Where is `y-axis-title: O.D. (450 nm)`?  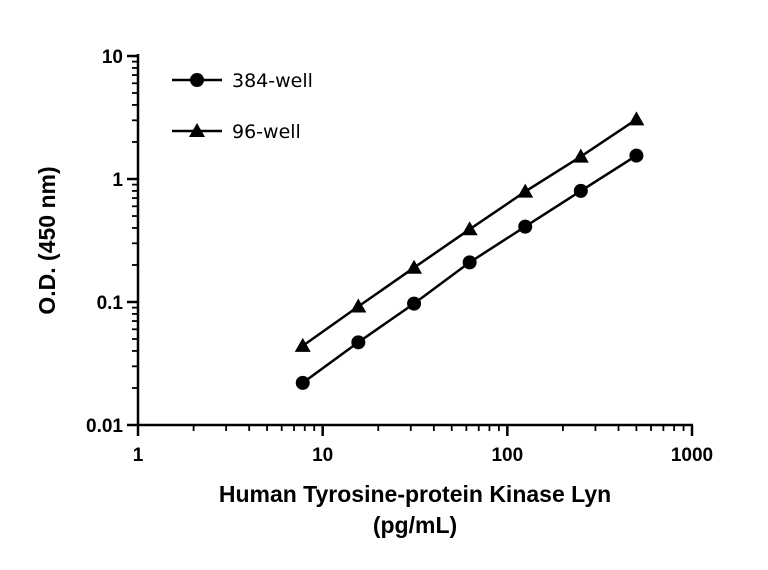
y-axis-title: O.D. (450 nm) is located at coordinates (47, 240).